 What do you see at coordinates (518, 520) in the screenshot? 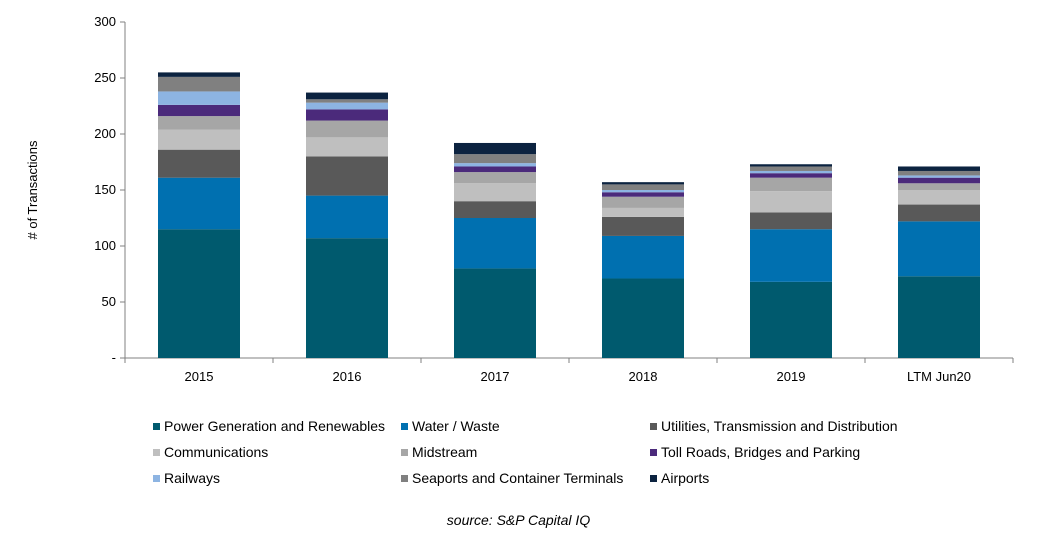
I see `source-note: source: S&P Capital IQ` at bounding box center [518, 520].